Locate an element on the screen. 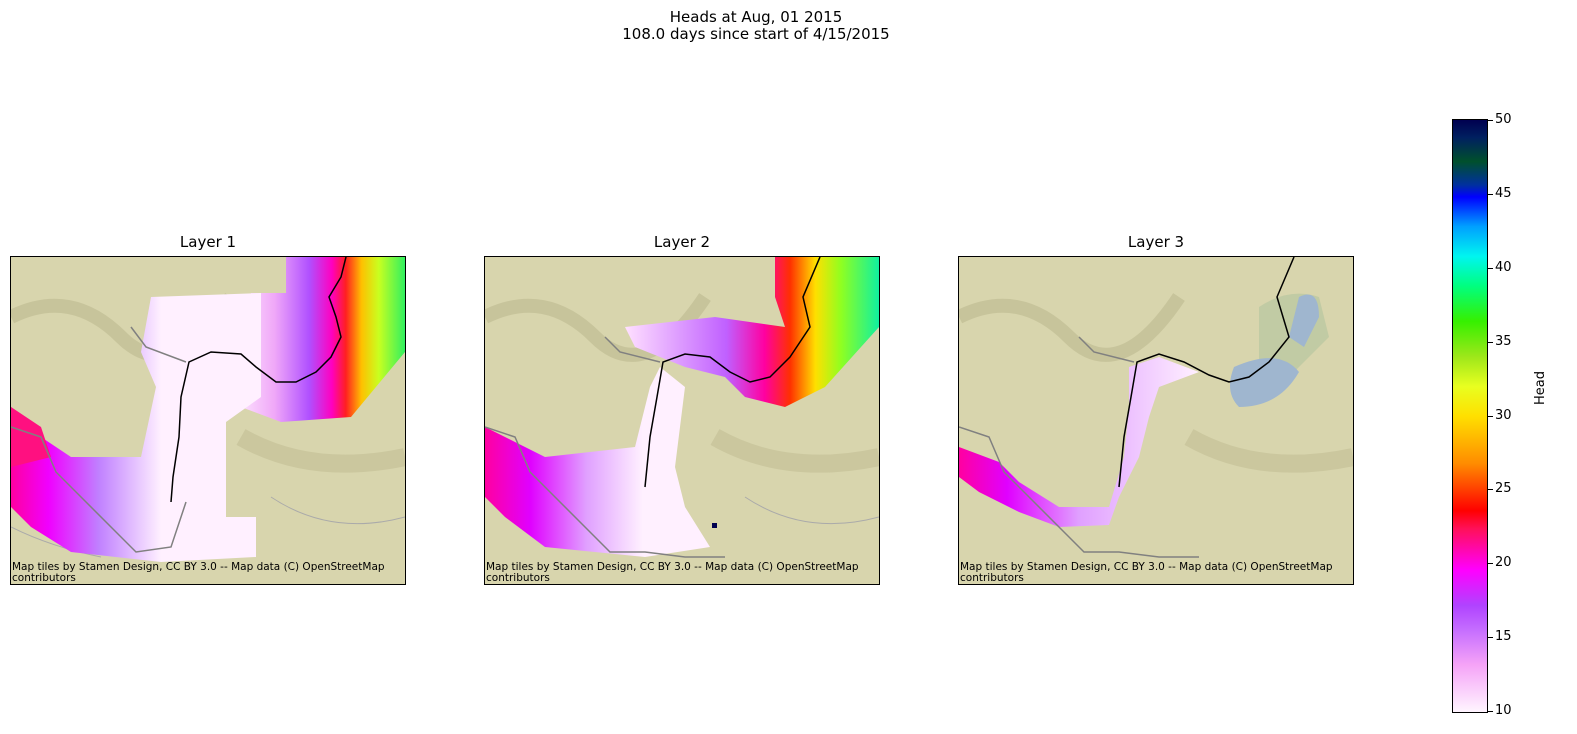  colorbar is located at coordinates (1470, 416).